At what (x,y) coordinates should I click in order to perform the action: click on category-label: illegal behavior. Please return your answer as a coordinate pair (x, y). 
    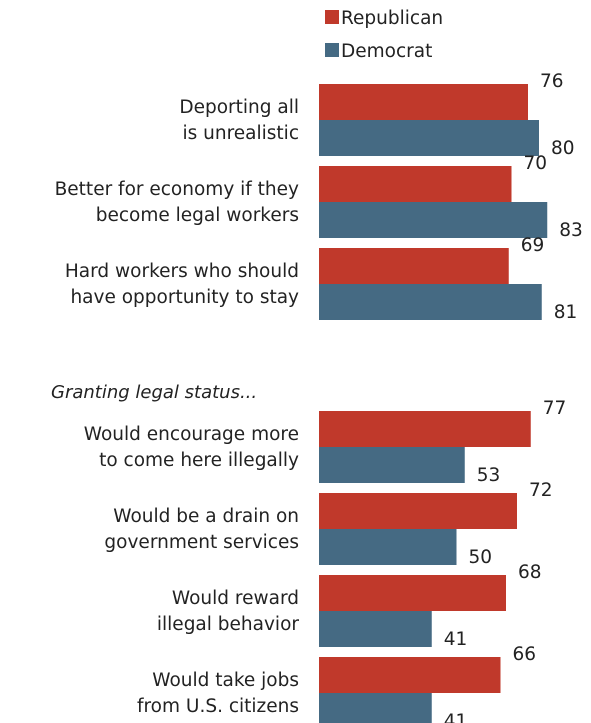
    Looking at the image, I should click on (228, 624).